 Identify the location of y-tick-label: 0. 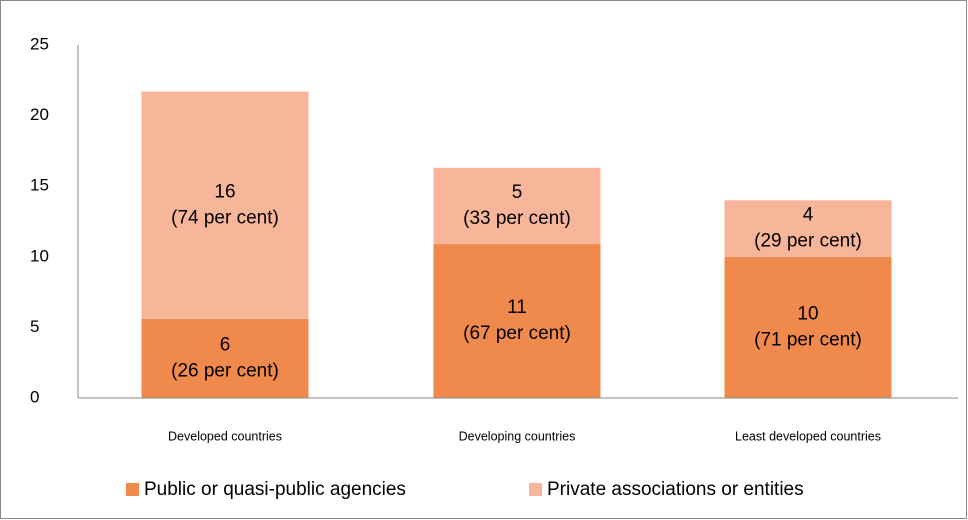
(34, 396).